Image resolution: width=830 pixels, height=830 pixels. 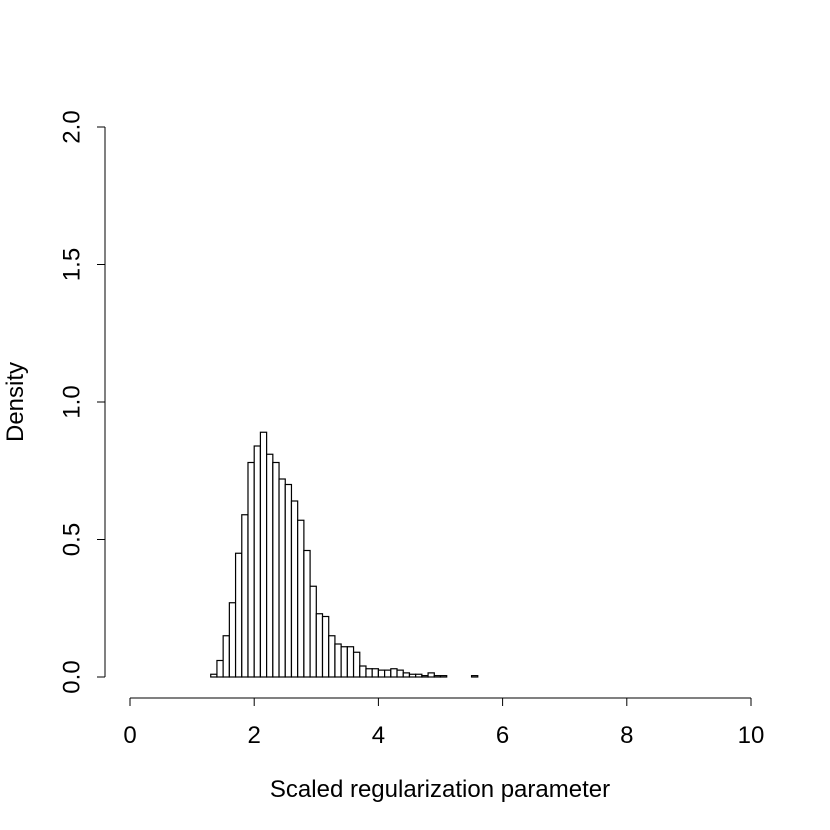 What do you see at coordinates (71, 264) in the screenshot?
I see `y-tick-label: 1.5` at bounding box center [71, 264].